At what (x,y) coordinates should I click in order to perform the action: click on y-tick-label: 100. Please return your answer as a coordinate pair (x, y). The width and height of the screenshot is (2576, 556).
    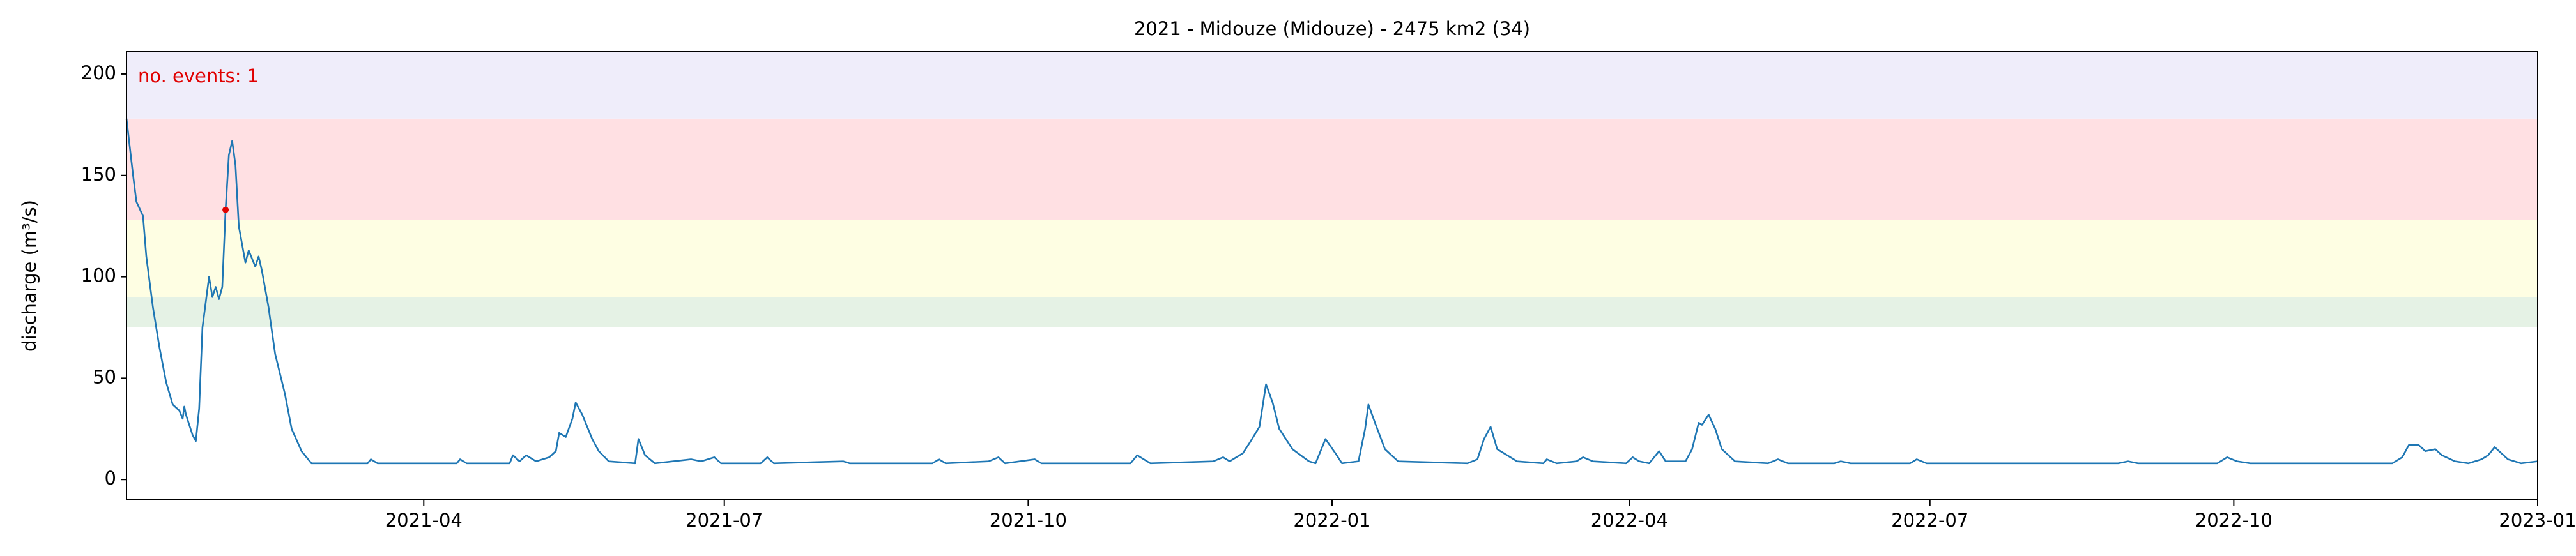
    Looking at the image, I should click on (98, 276).